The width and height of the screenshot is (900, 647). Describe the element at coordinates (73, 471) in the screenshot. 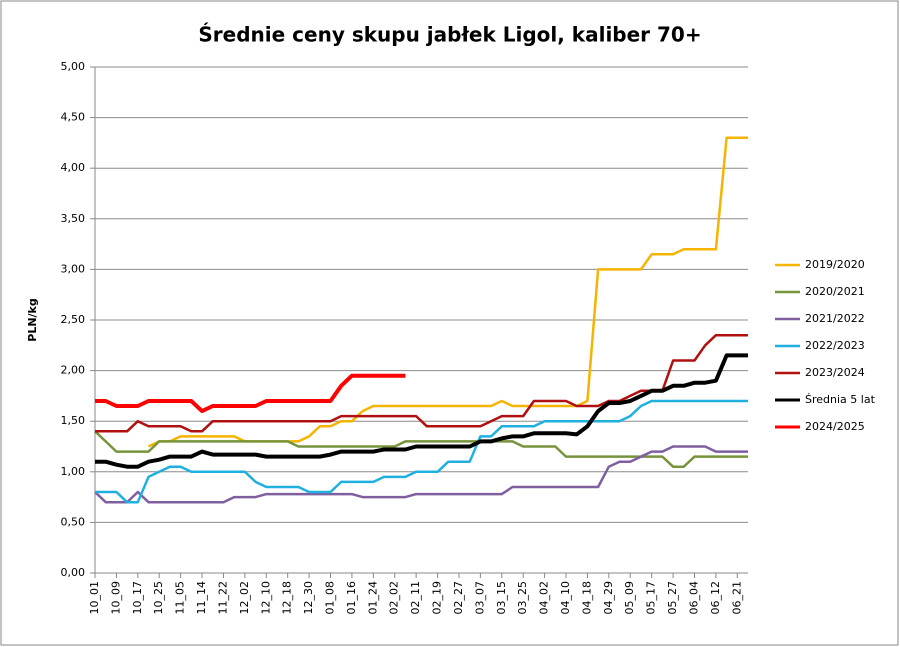

I see `y-tick-label: 1,00` at that location.